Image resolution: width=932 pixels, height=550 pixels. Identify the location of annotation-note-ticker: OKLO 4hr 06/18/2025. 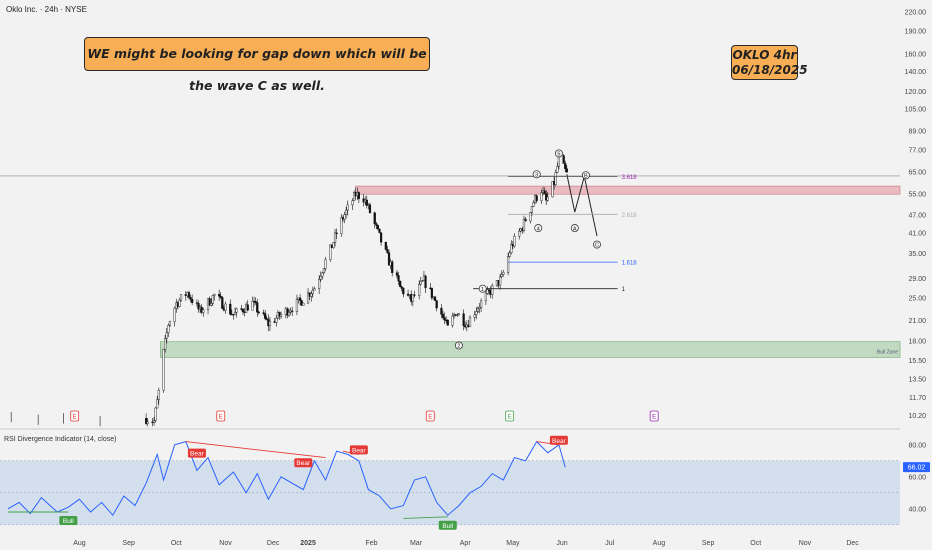
(769, 62).